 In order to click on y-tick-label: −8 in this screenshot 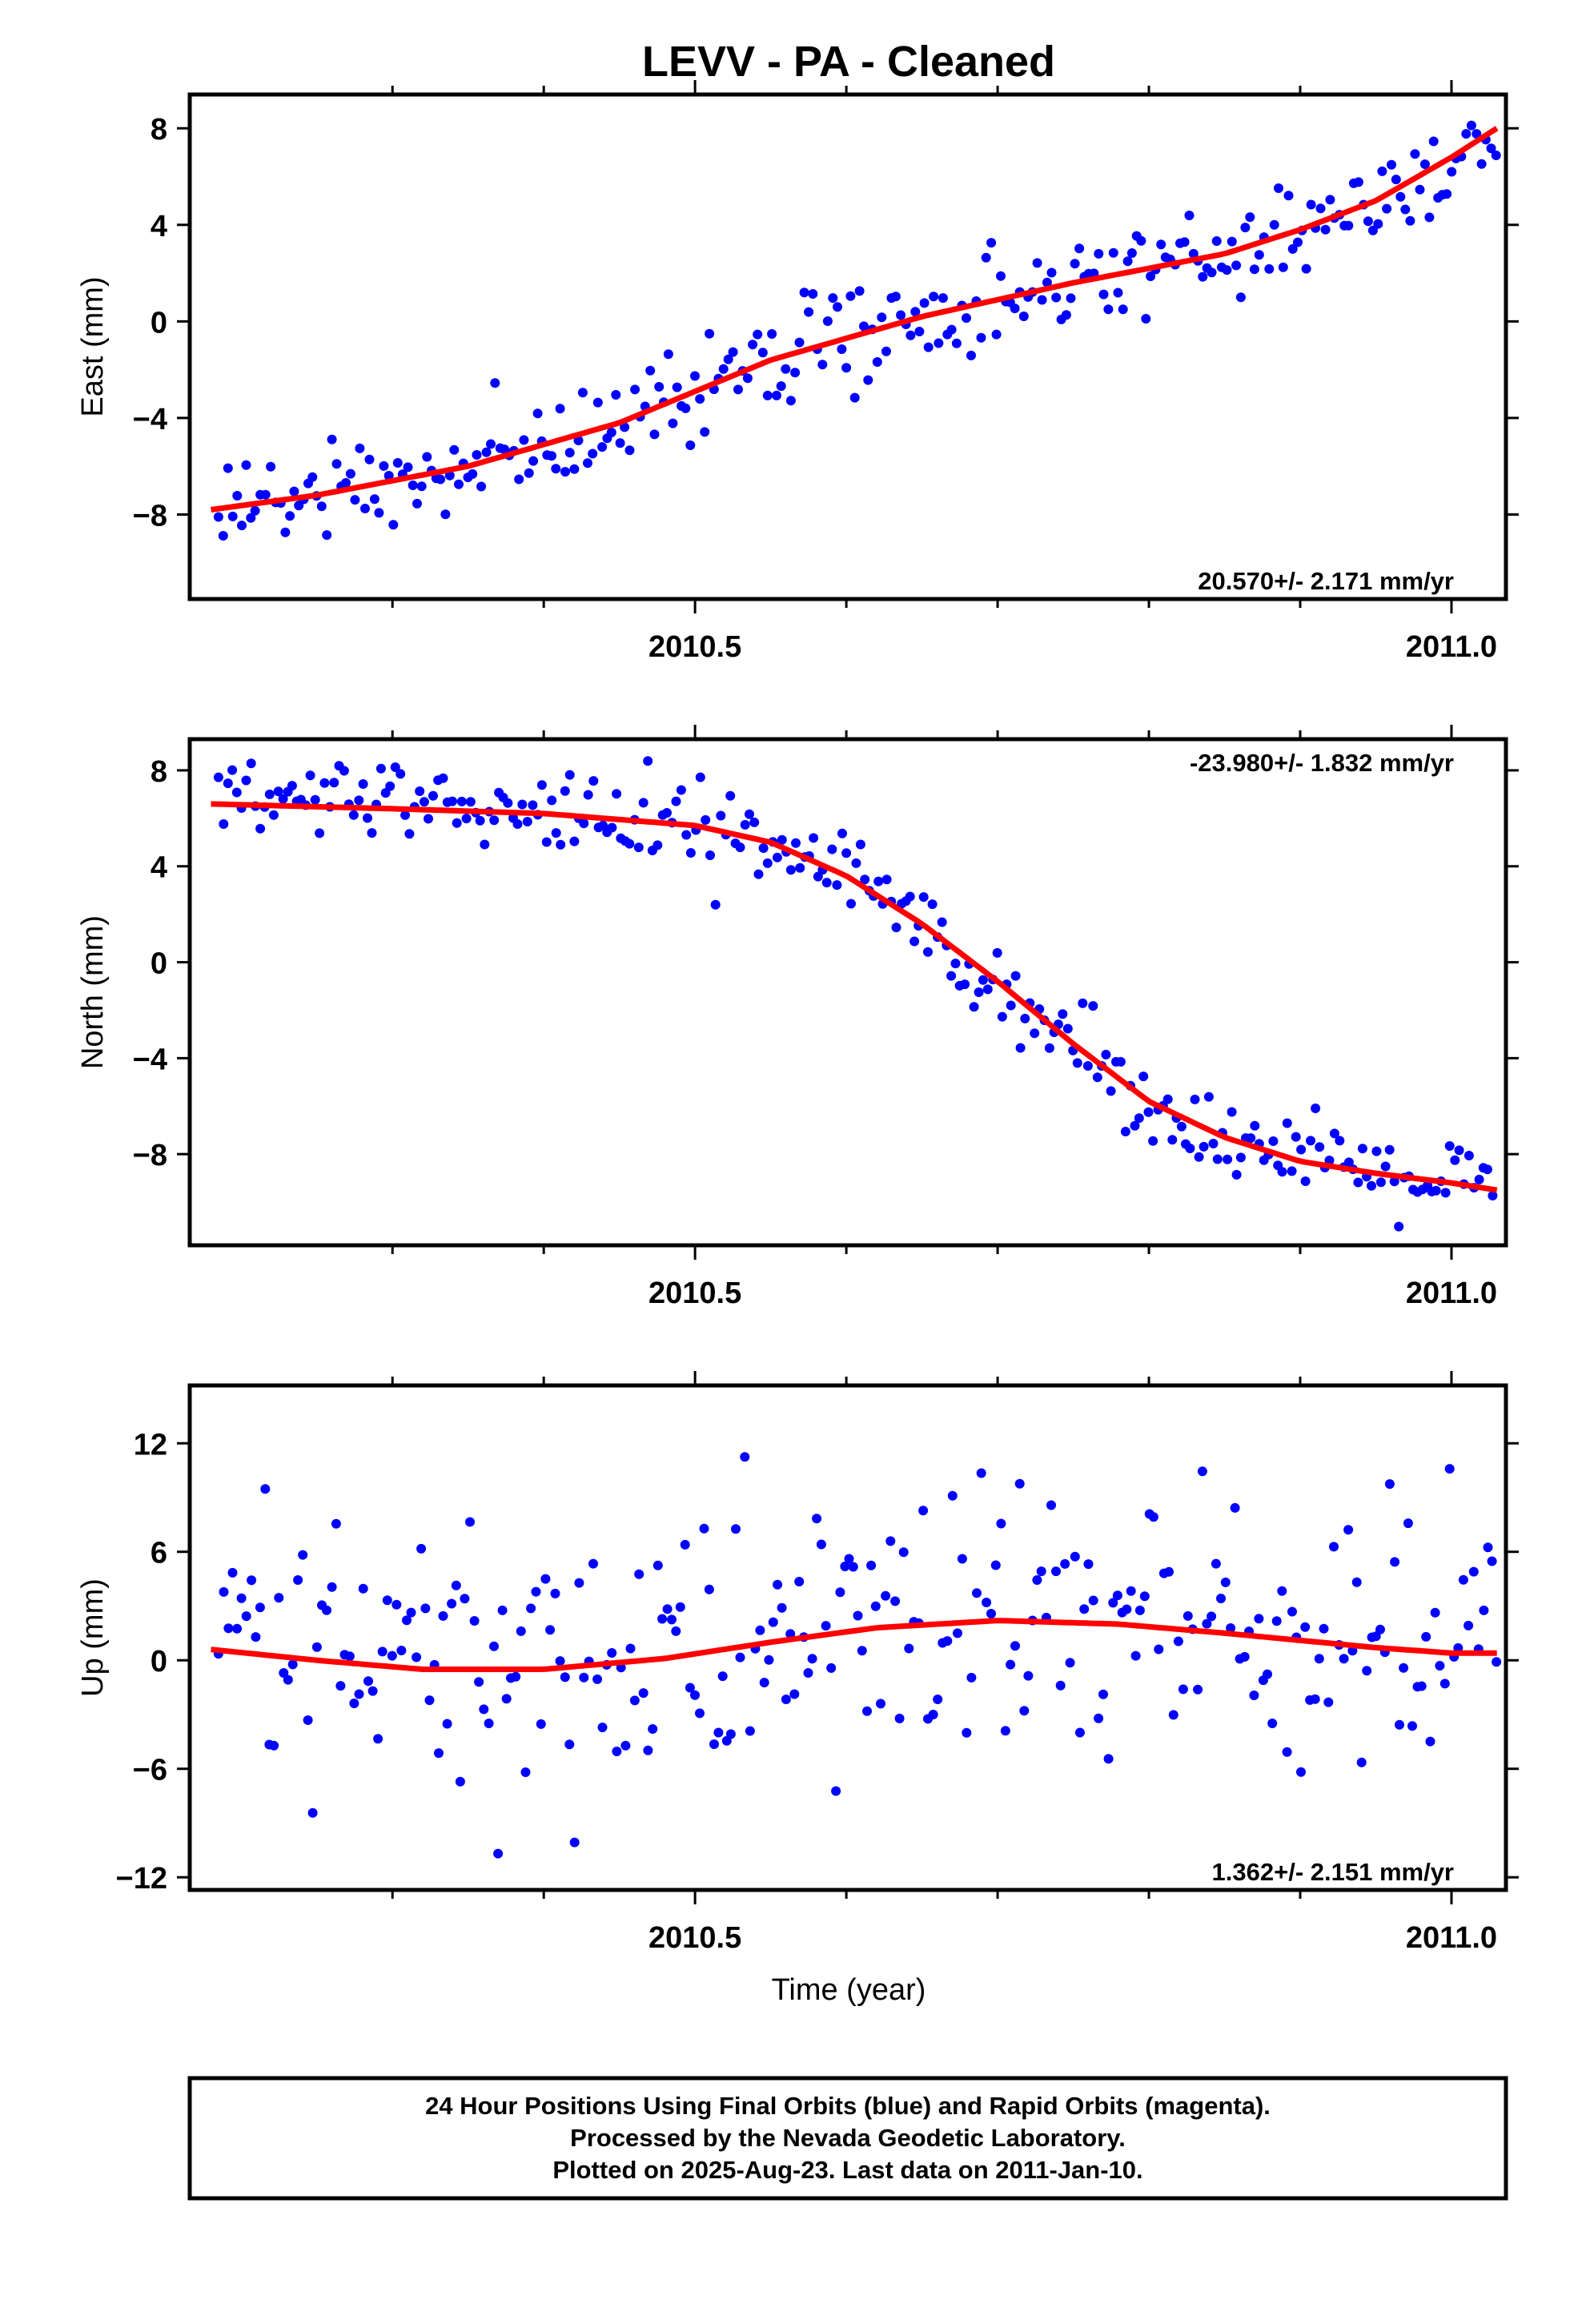, I will do `click(150, 516)`.